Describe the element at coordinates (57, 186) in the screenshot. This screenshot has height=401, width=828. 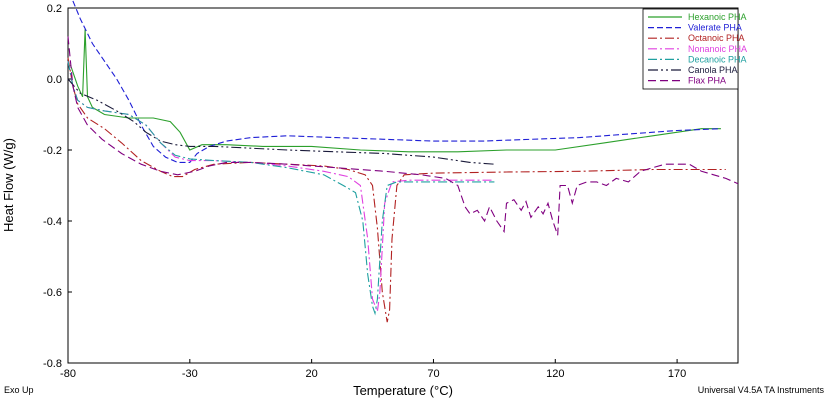
I see `y-axis-ticks: 0.2 0.0 -0.2 -0.4 -0.6 -0.8` at that location.